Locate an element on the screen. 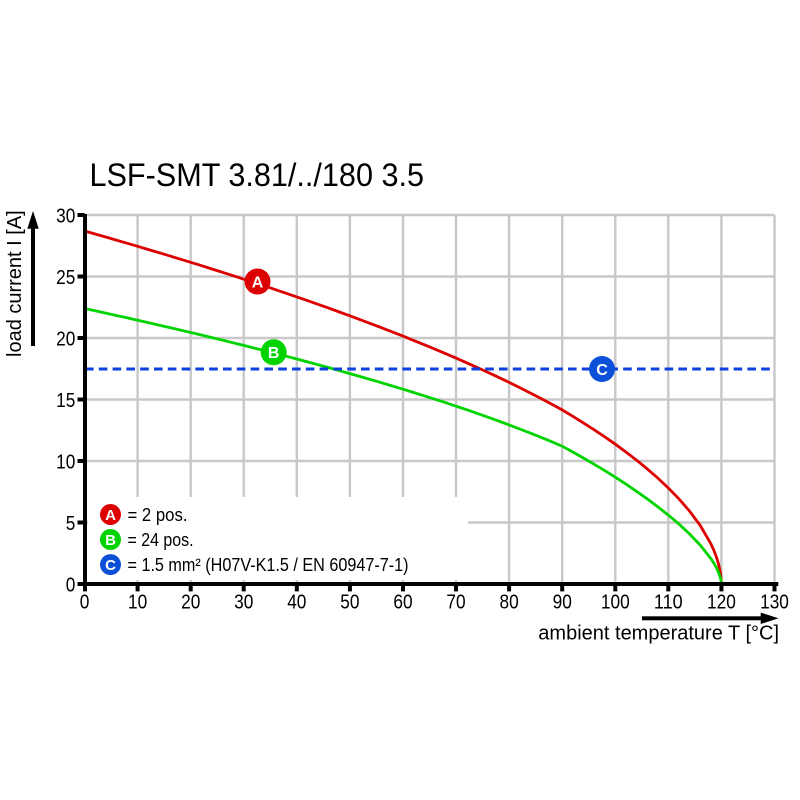 The image size is (800, 800). svg-text: 130 is located at coordinates (774, 602).